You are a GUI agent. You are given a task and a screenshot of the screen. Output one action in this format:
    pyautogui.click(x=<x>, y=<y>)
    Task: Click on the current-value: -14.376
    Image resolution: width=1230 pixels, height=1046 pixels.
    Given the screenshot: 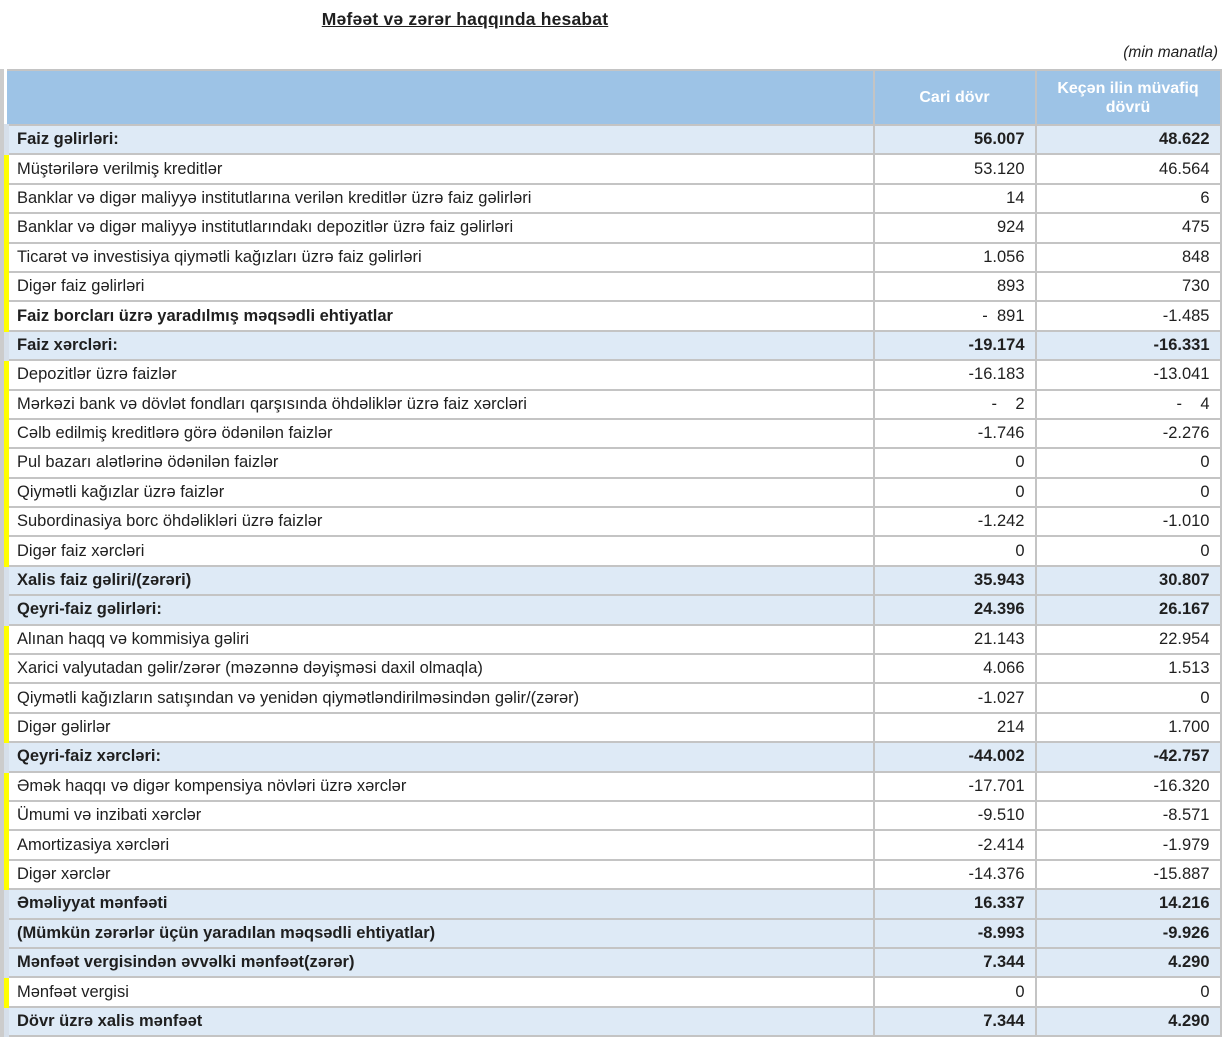 What is the action you would take?
    pyautogui.click(x=954, y=874)
    